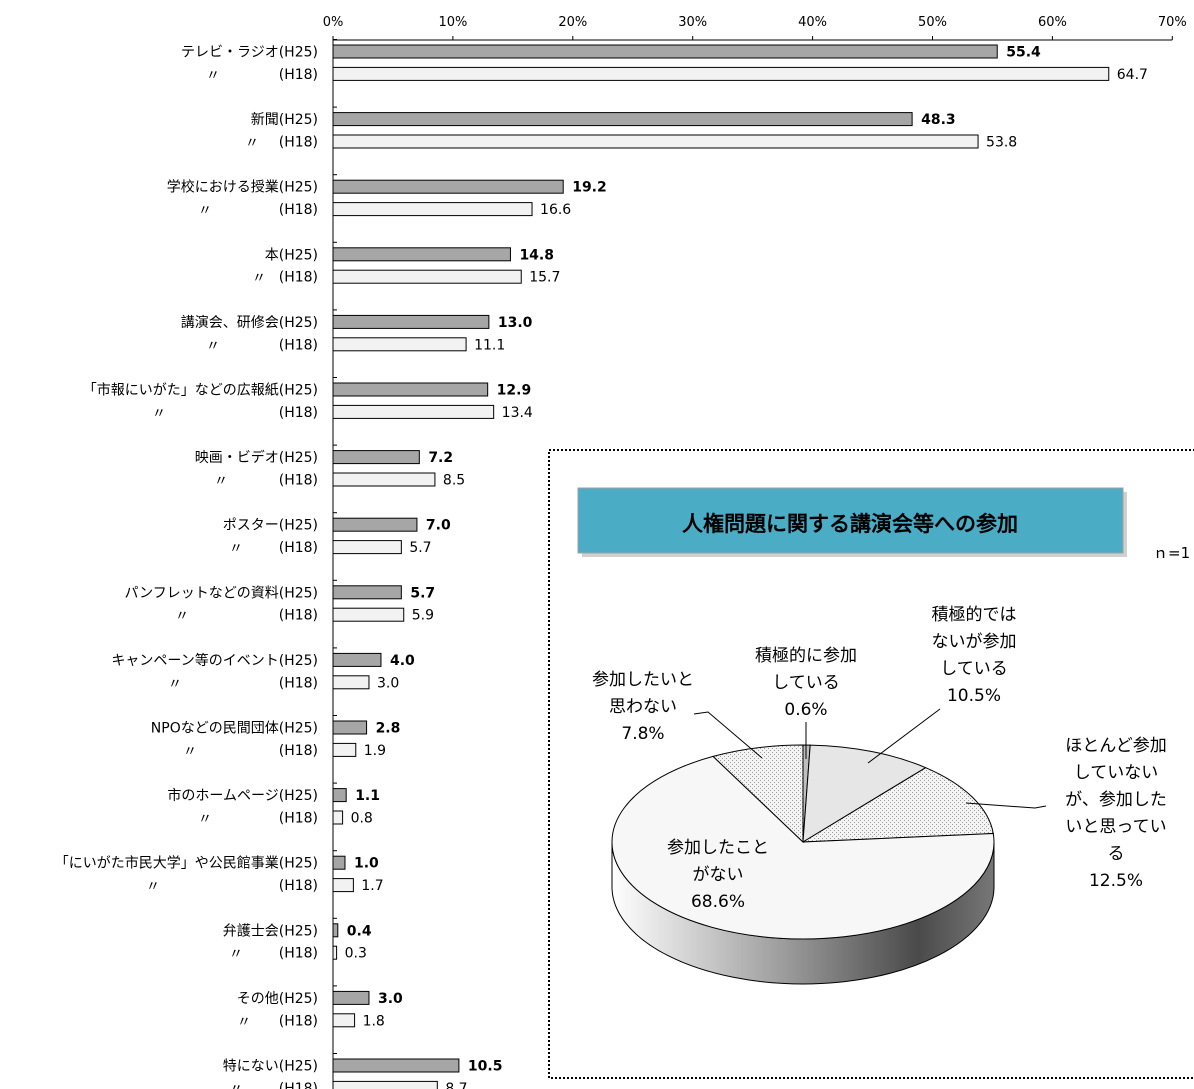 This screenshot has width=1194, height=1089. What do you see at coordinates (1116, 800) in the screenshot?
I see `pie-slice-label: ほとんど参加していないが、参加したいと思っている` at bounding box center [1116, 800].